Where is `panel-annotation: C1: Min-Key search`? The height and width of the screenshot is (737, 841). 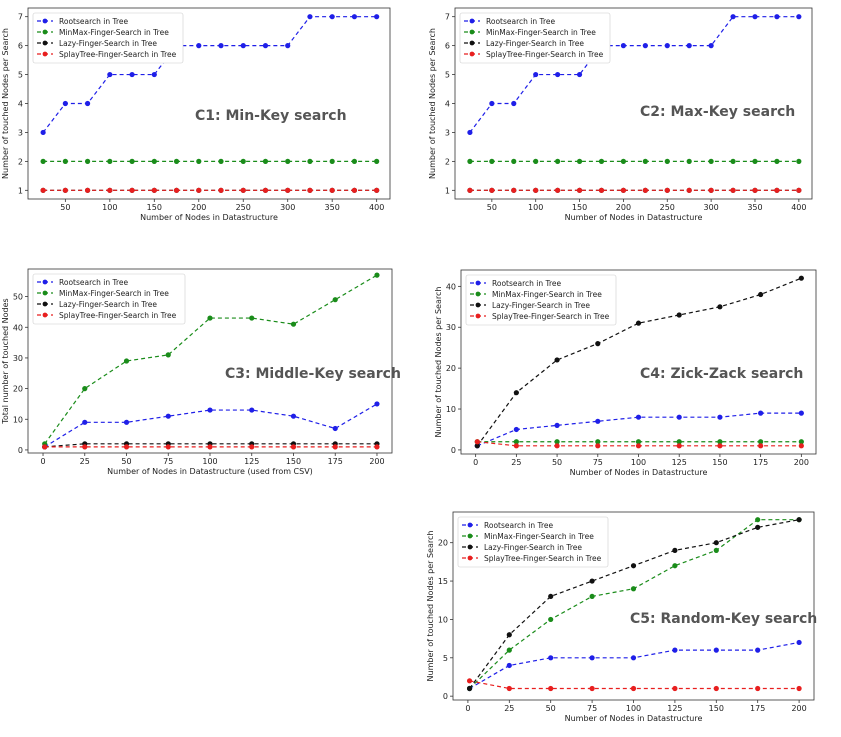
panel-annotation: C1: Min-Key search is located at coordinates (271, 116).